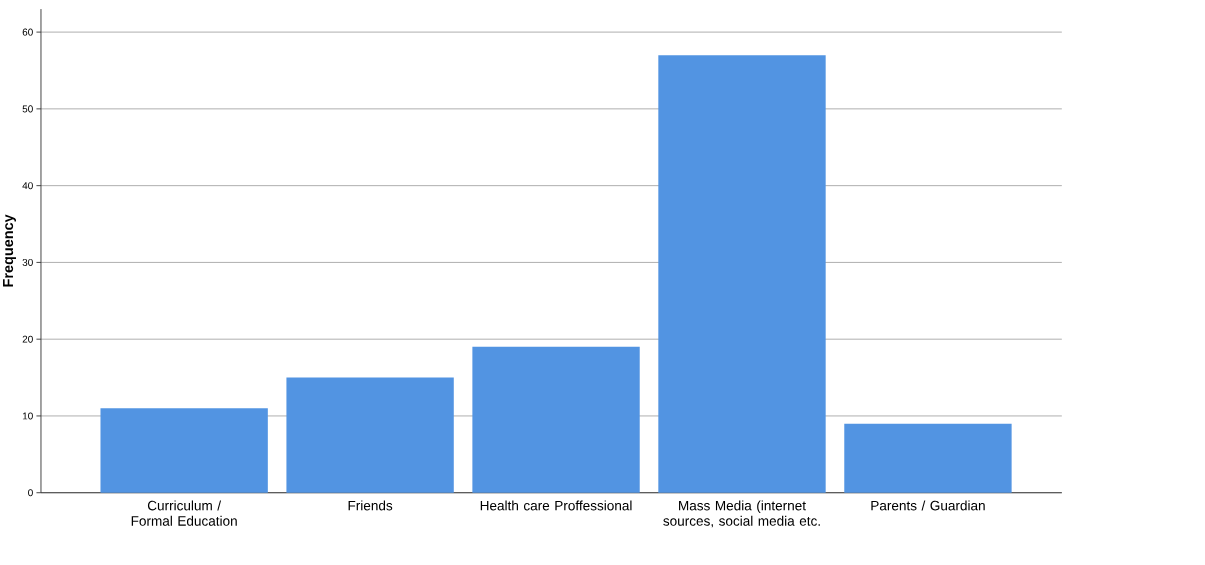  Describe the element at coordinates (30, 493) in the screenshot. I see `y-tick-label: 0` at that location.